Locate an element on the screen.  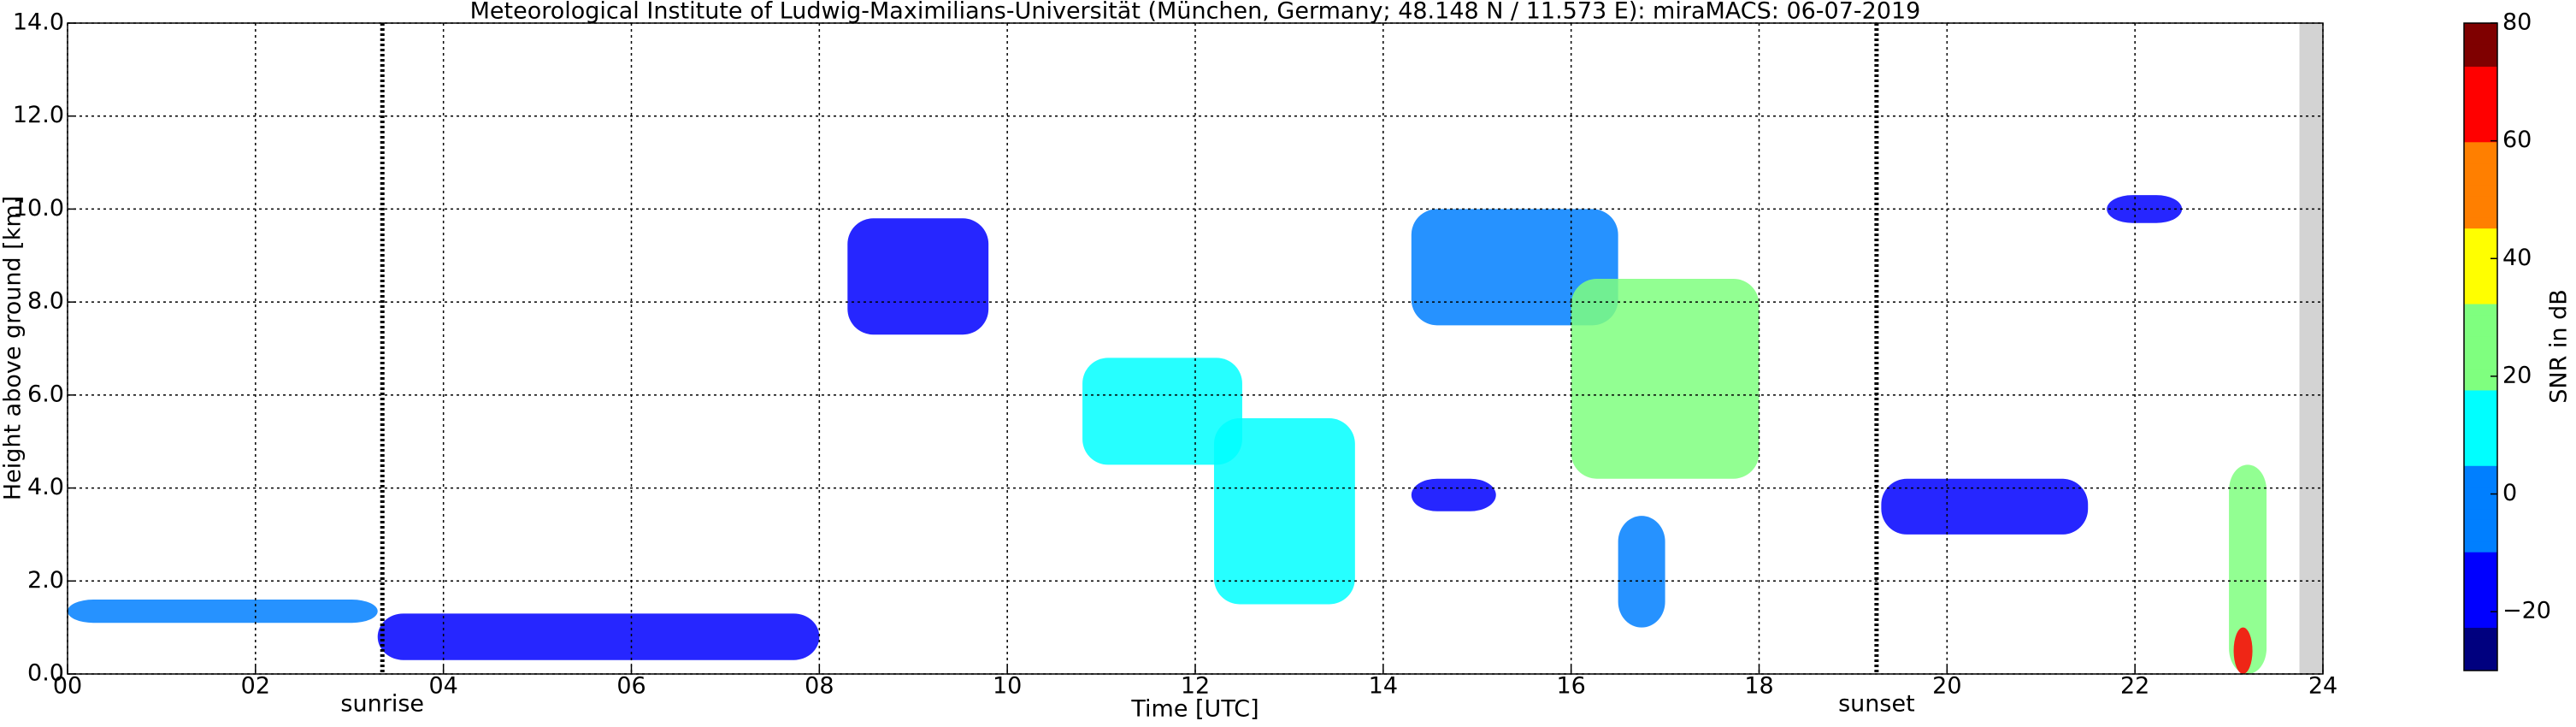
x-tick-label: 08 is located at coordinates (819, 686).